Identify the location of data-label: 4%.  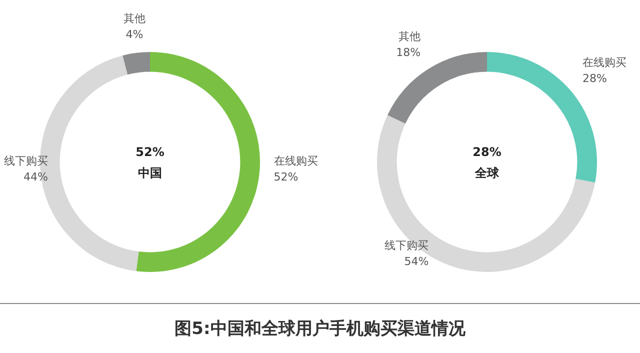
(135, 34).